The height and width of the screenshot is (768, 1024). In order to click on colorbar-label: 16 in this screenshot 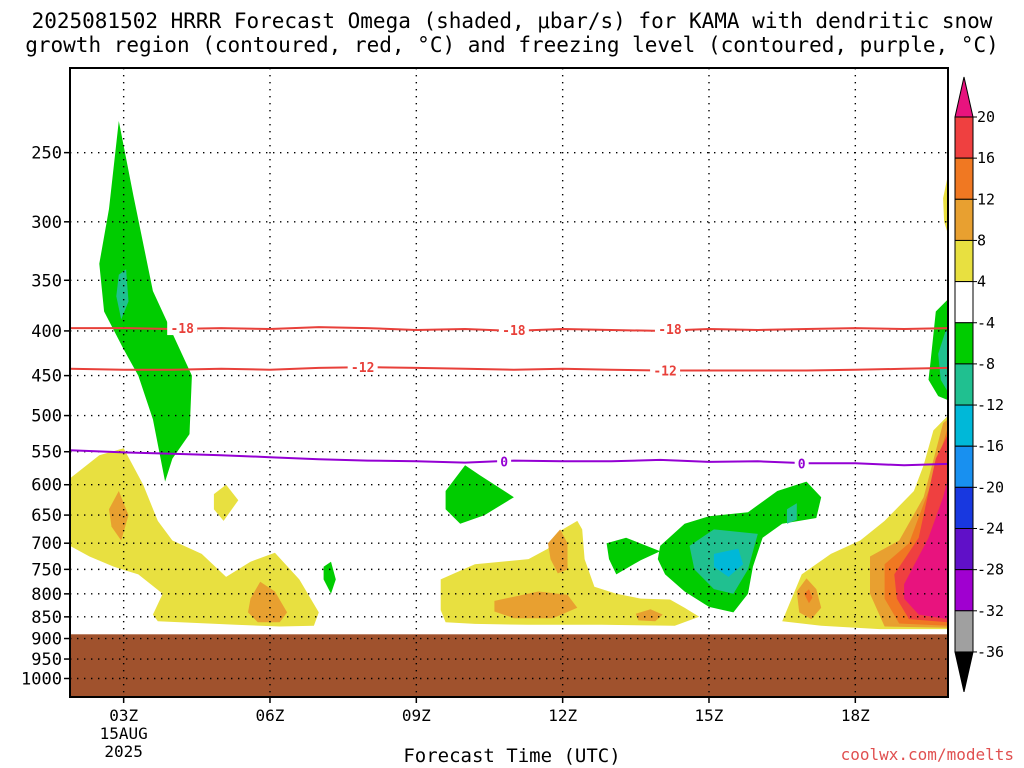, I will do `click(986, 158)`.